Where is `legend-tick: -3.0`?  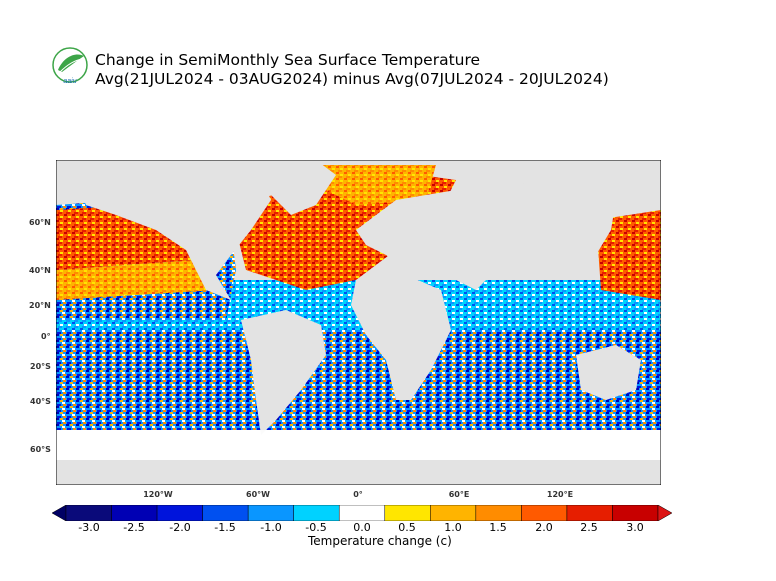
legend-tick: -3.0 is located at coordinates (89, 527).